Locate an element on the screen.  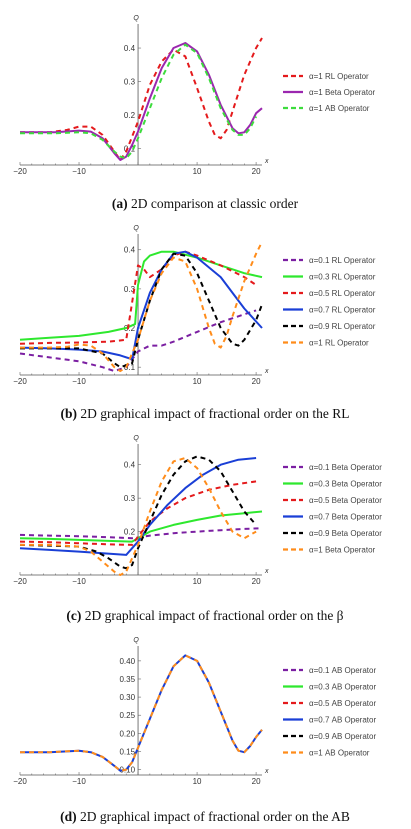
legend-entry: α=0.5 Beta Operator is located at coordinates (345, 500).